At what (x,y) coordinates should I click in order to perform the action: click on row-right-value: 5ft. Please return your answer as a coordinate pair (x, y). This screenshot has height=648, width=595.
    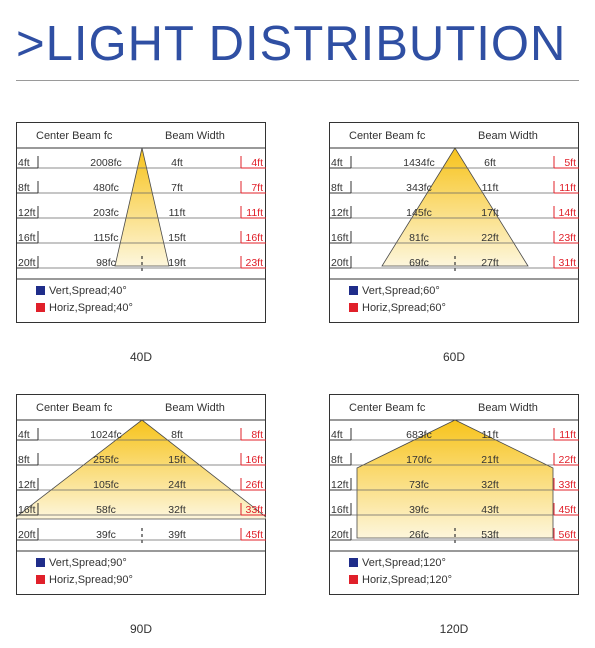
    Looking at the image, I should click on (570, 163).